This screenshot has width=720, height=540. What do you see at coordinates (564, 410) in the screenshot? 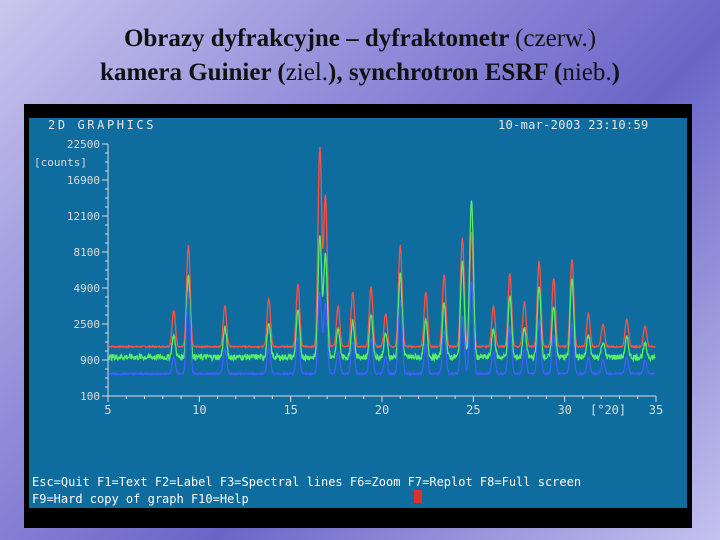
I see `x-tick-label: 30` at bounding box center [564, 410].